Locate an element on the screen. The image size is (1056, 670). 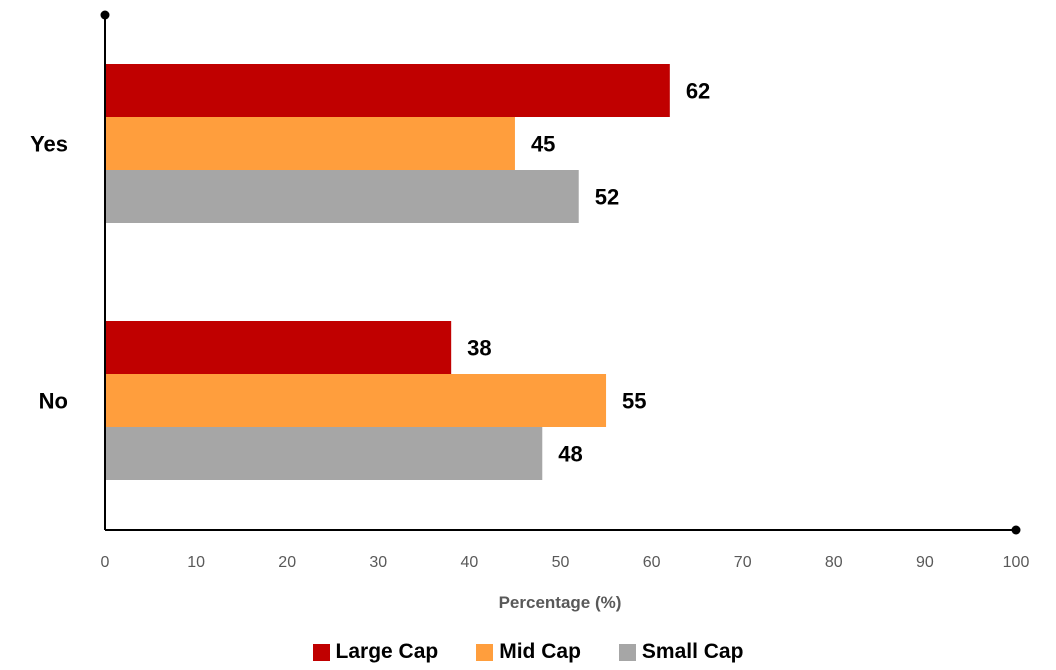
data-labels-group: 62 45 52 38 55 48 is located at coordinates (588, 273).